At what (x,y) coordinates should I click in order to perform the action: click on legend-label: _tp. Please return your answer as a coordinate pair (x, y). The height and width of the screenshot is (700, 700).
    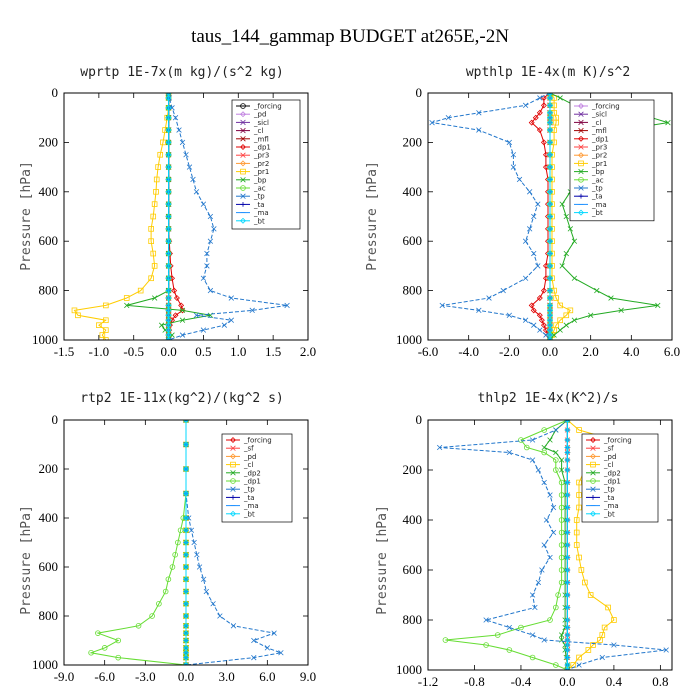
    Looking at the image, I should click on (597, 189).